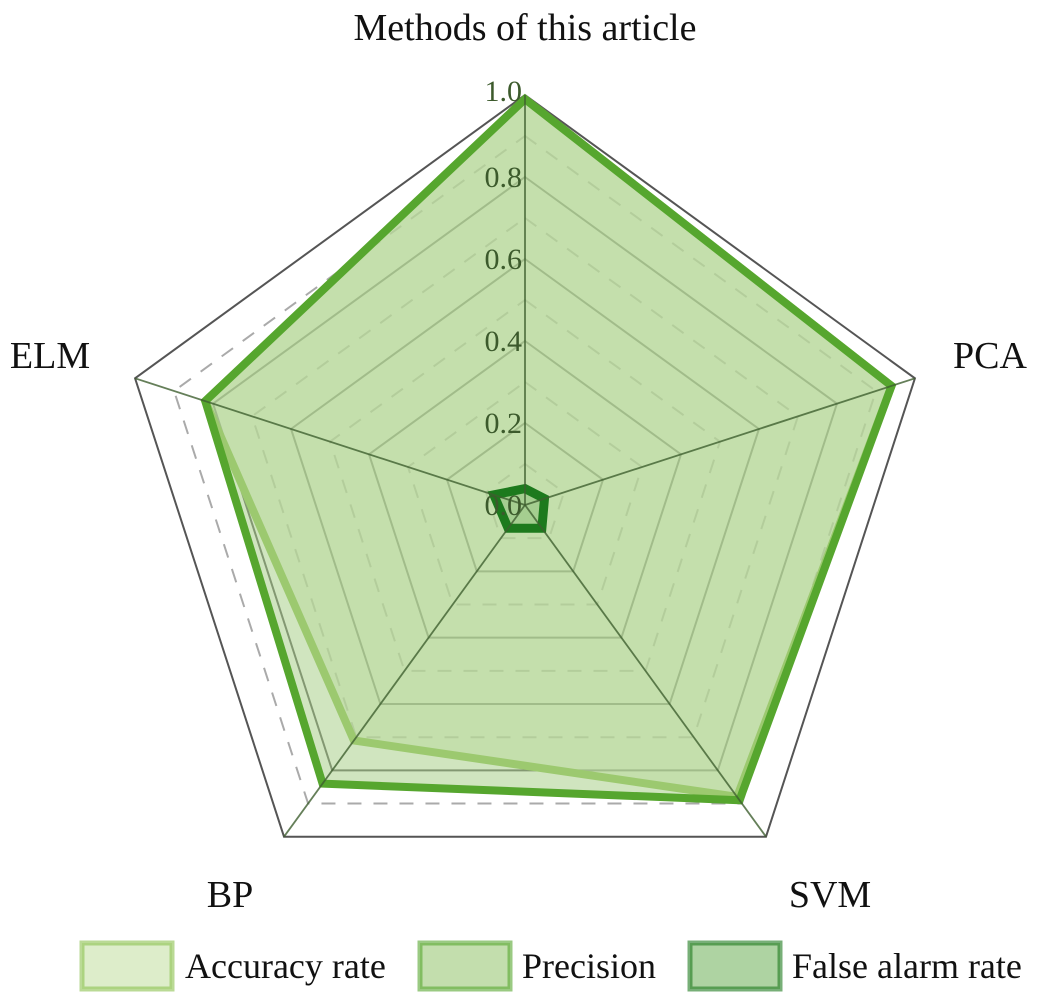 The height and width of the screenshot is (998, 1064). What do you see at coordinates (504, 298) in the screenshot?
I see `tick-labels: 0.0 0.2 0.4 0.6 0.8 1.0` at bounding box center [504, 298].